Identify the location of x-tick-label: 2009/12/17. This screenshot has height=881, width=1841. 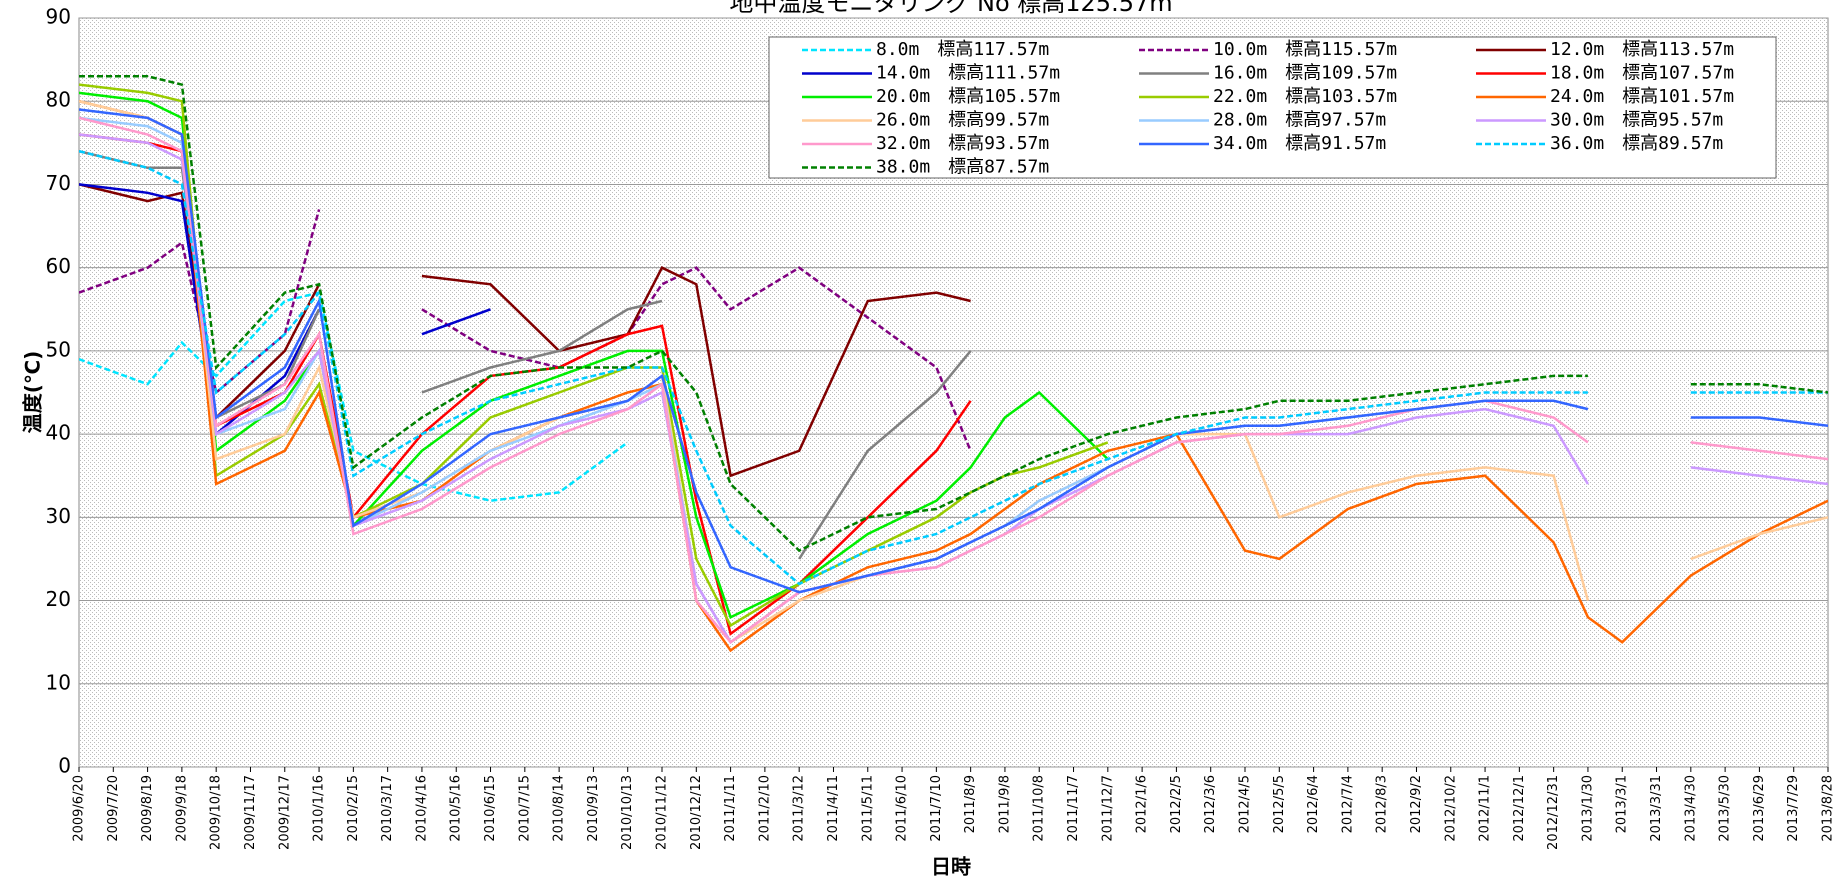
(284, 812).